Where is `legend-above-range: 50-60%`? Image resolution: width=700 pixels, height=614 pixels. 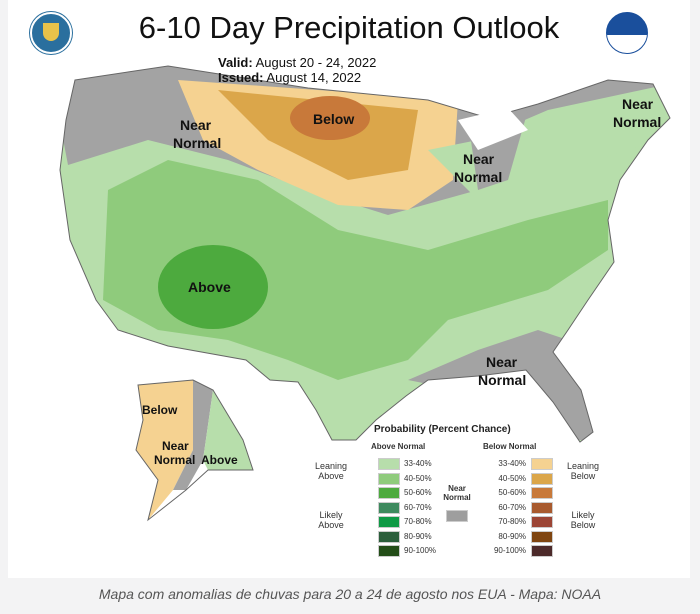 legend-above-range: 50-60% is located at coordinates (418, 492).